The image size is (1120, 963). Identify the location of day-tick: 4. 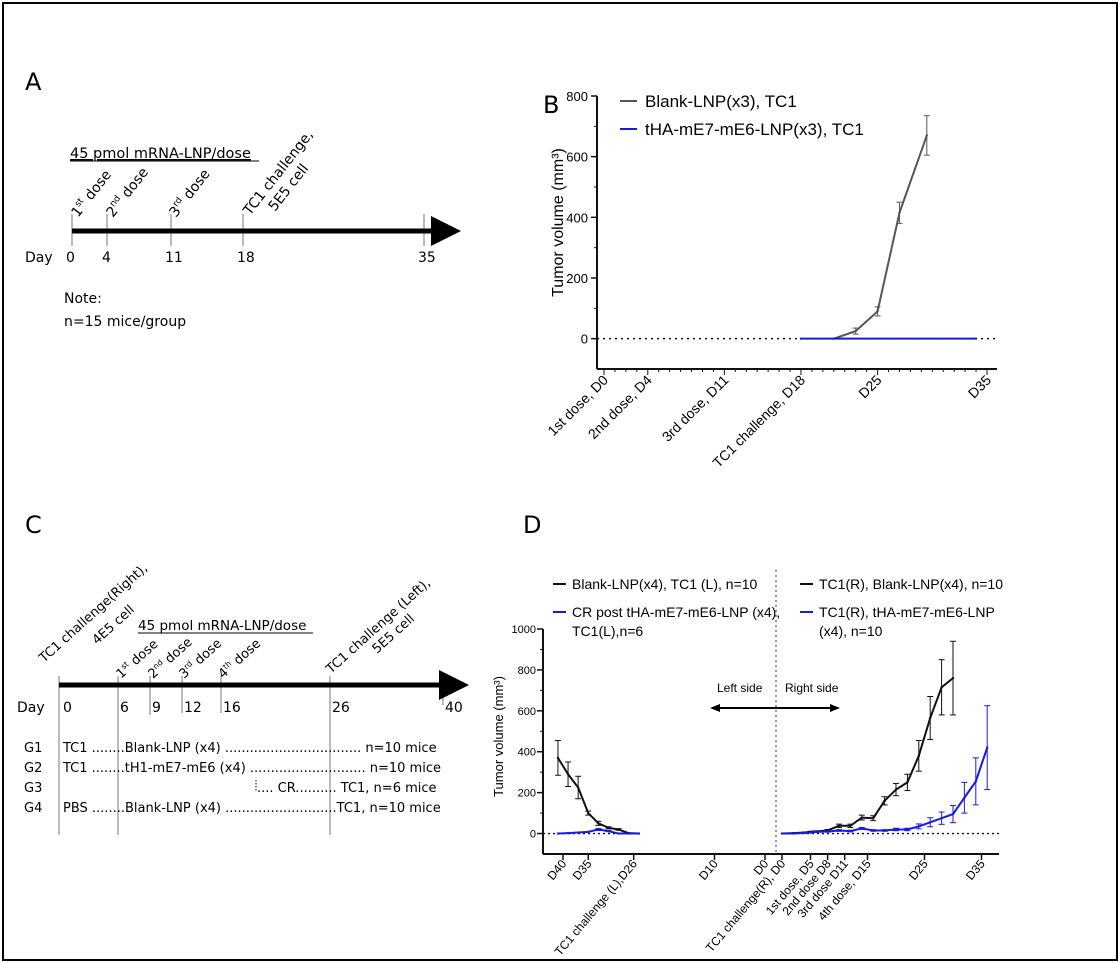
(106, 258).